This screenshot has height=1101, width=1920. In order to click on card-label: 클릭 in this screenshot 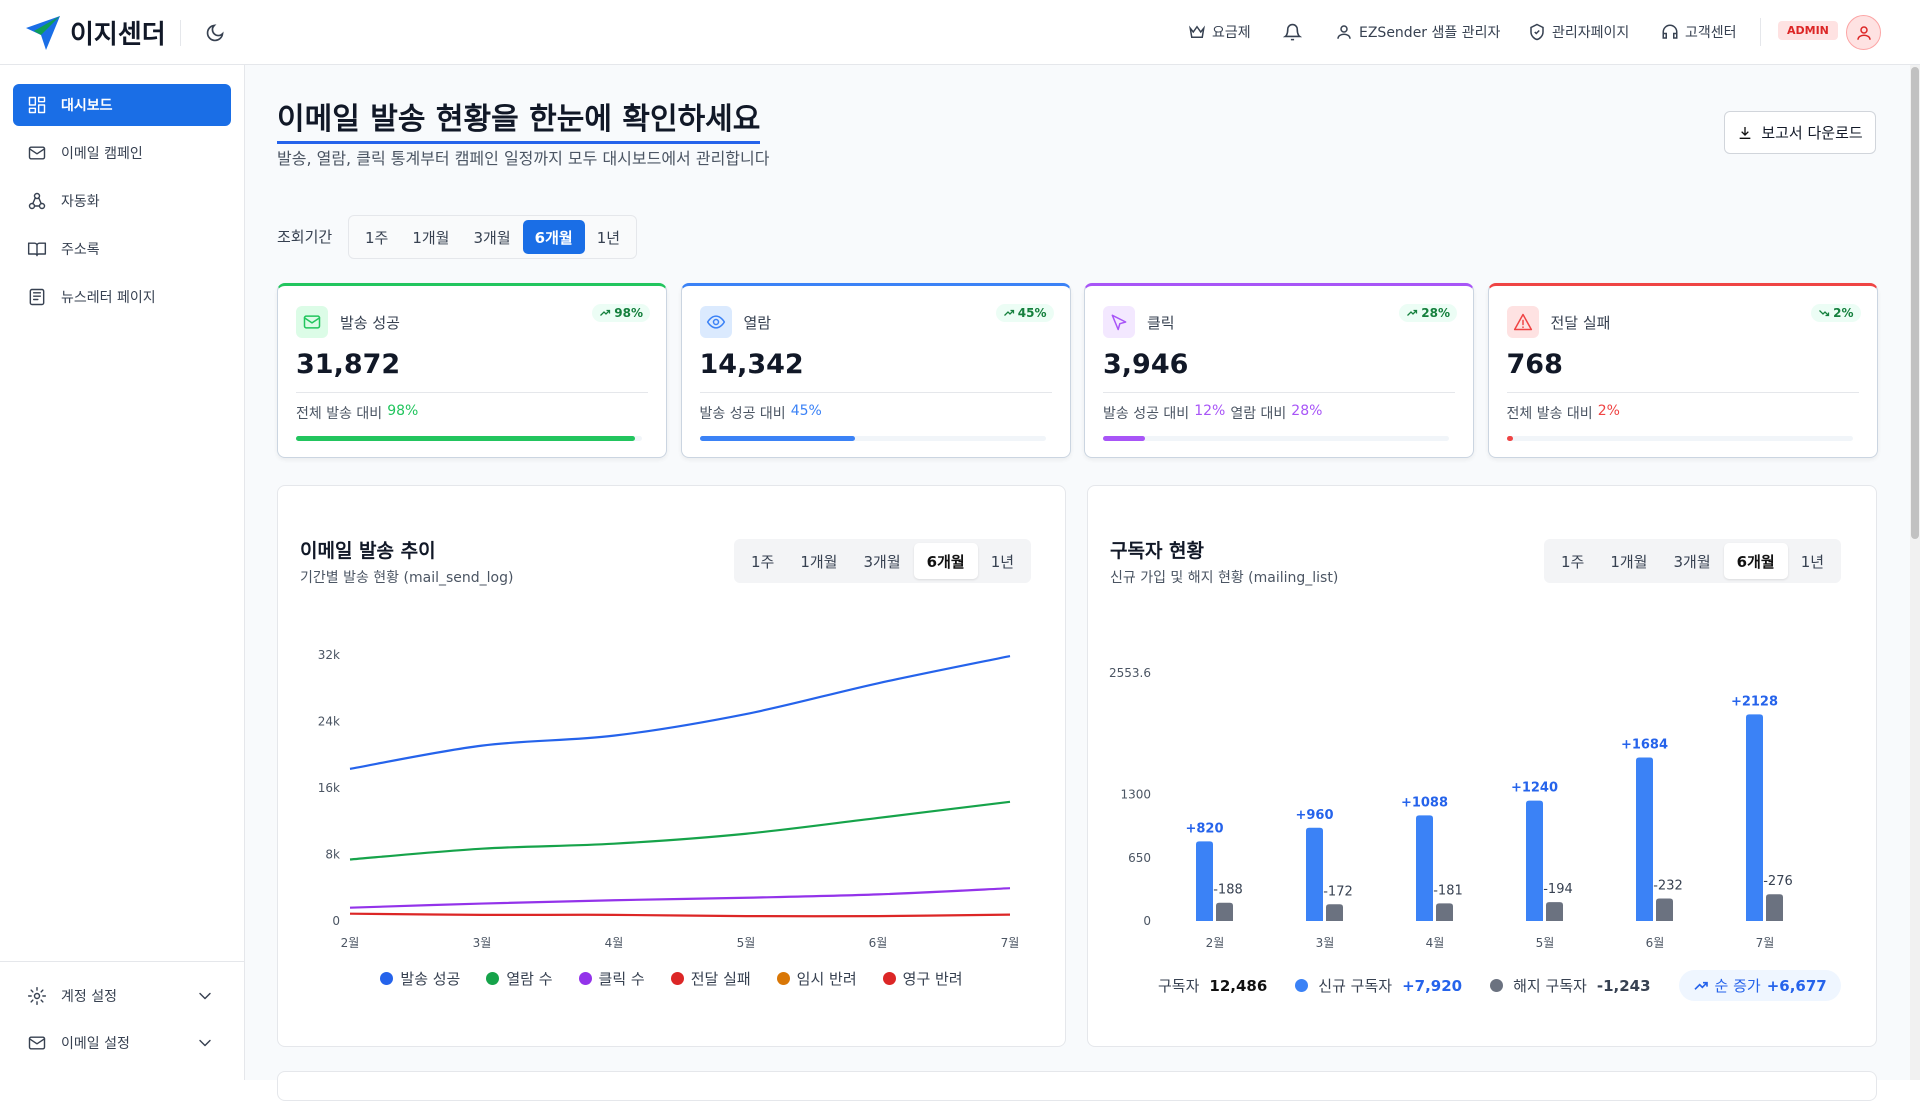, I will do `click(1161, 323)`.